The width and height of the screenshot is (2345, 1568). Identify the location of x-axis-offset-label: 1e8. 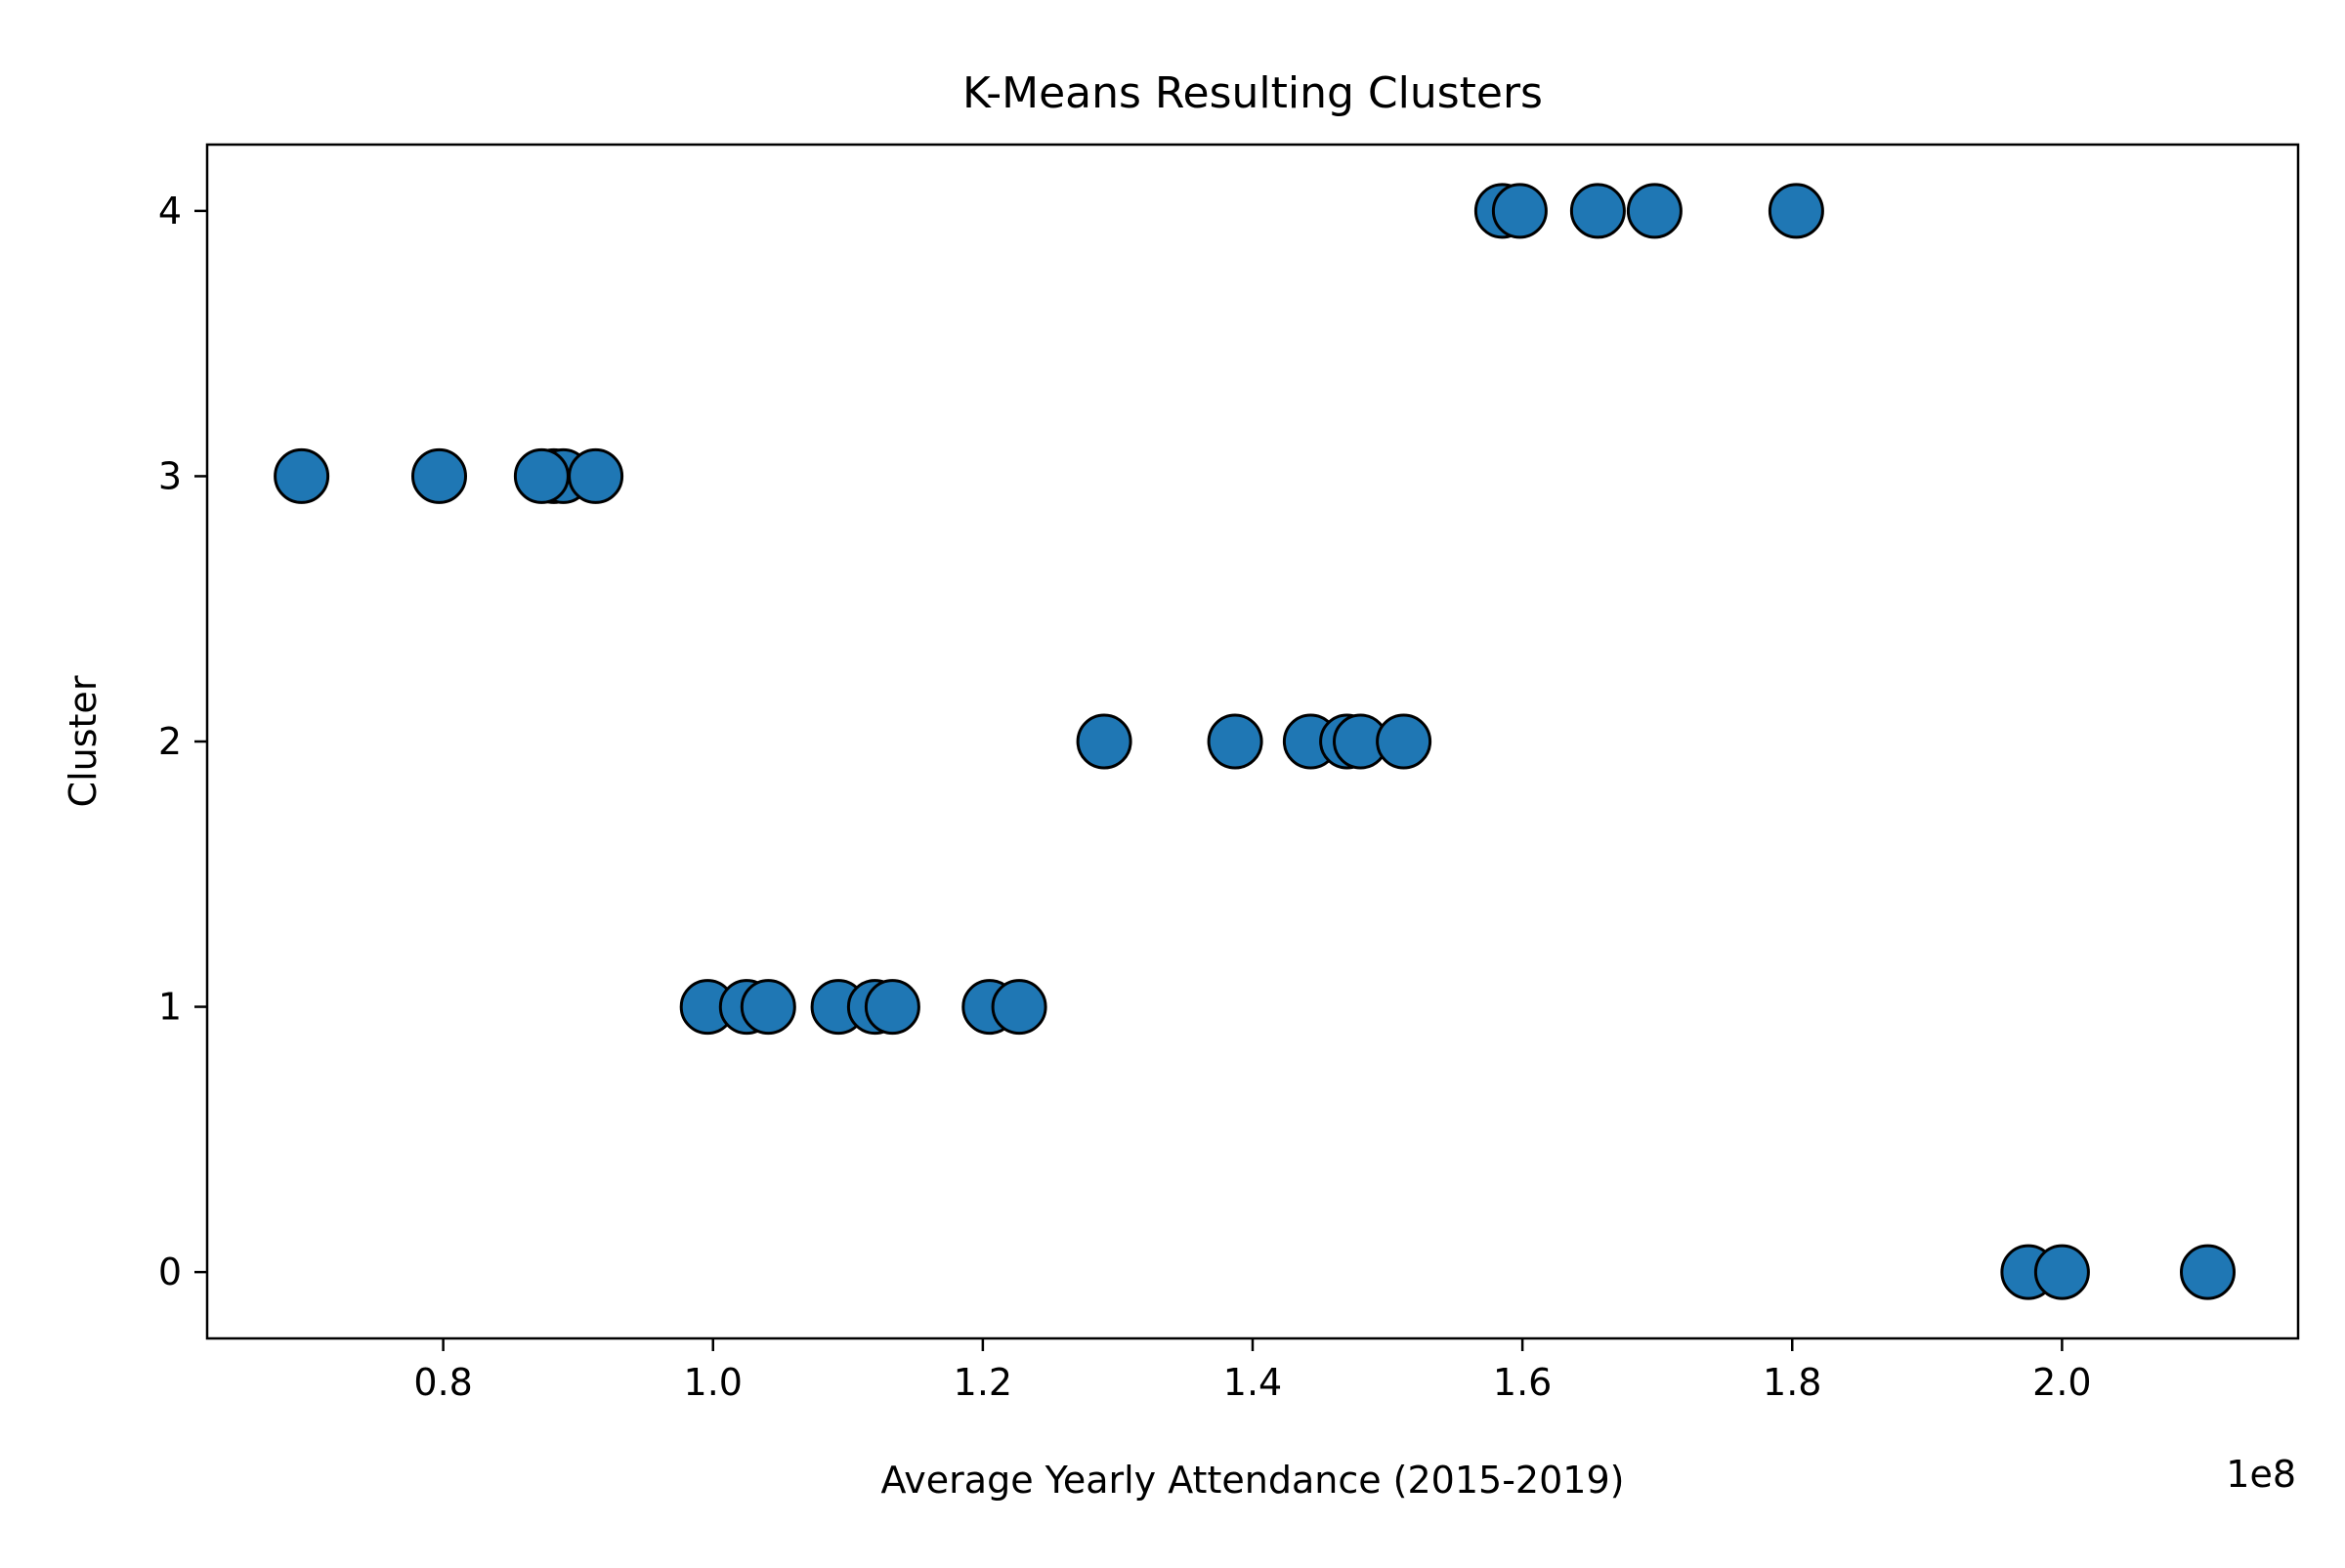
(2261, 1474).